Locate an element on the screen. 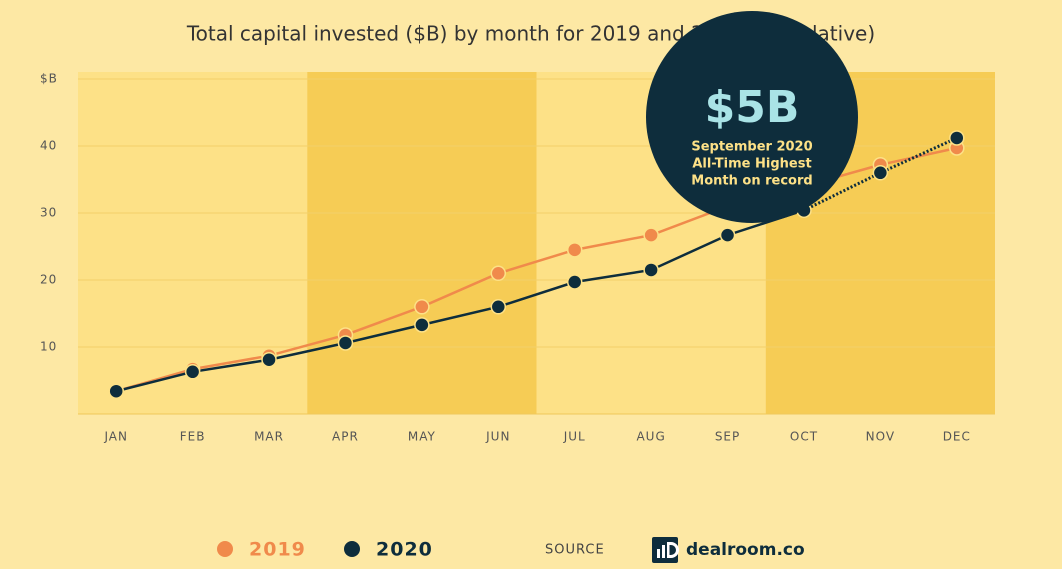 This screenshot has width=1062, height=569. x-tick-label: JAN is located at coordinates (115, 437).